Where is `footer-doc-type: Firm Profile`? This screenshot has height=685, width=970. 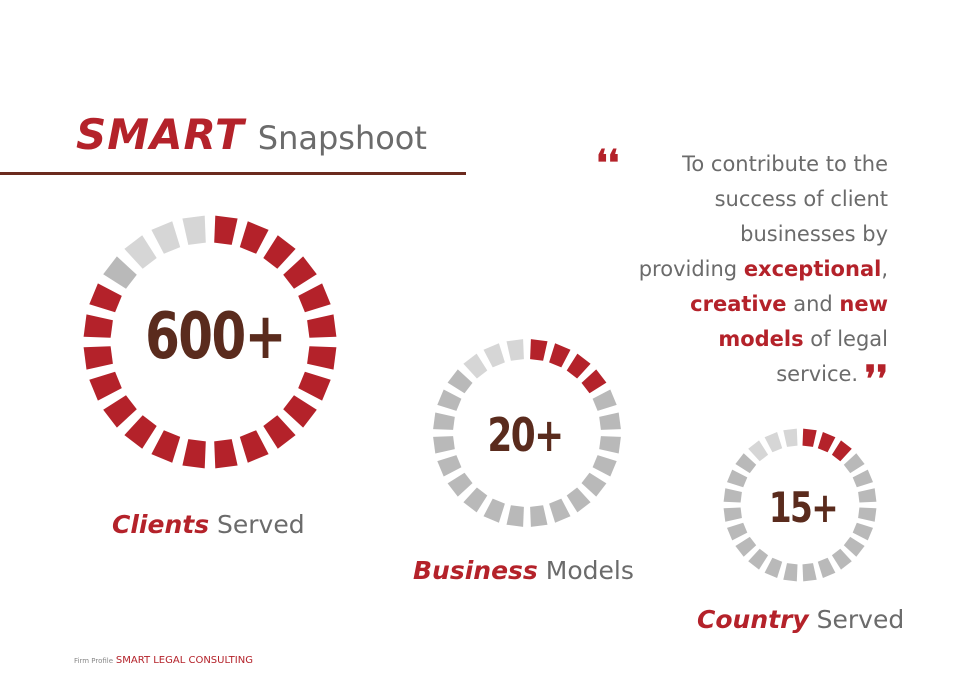 footer-doc-type: Firm Profile is located at coordinates (94, 661).